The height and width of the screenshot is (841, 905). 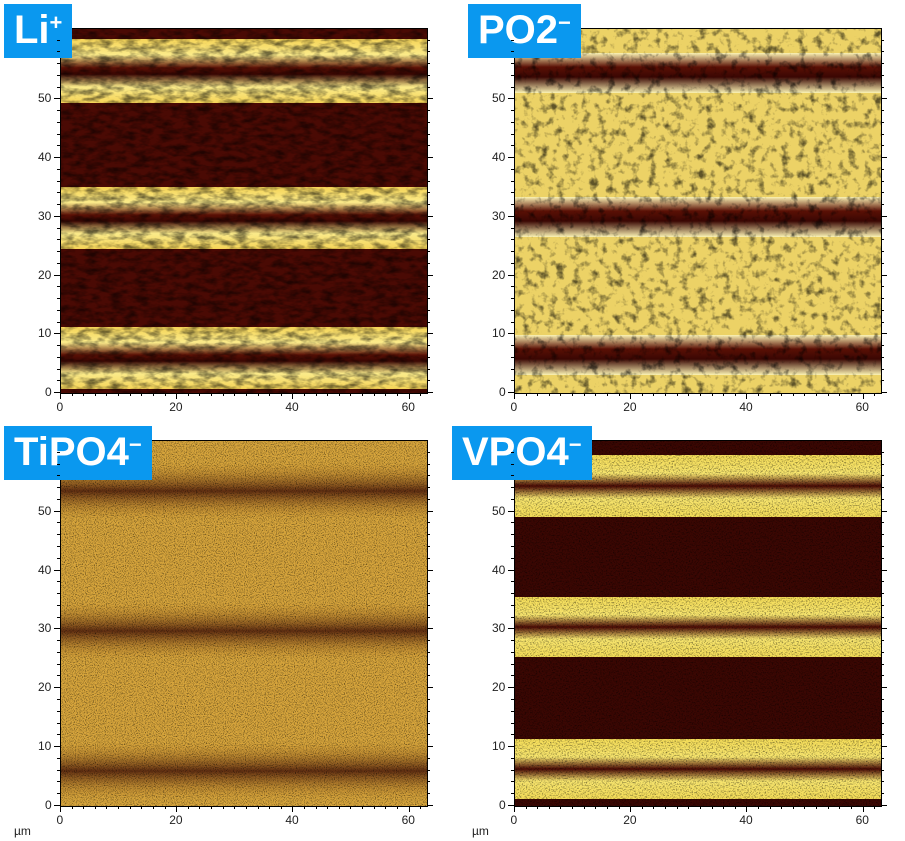 What do you see at coordinates (45, 333) in the screenshot?
I see `y-tick-label: 10` at bounding box center [45, 333].